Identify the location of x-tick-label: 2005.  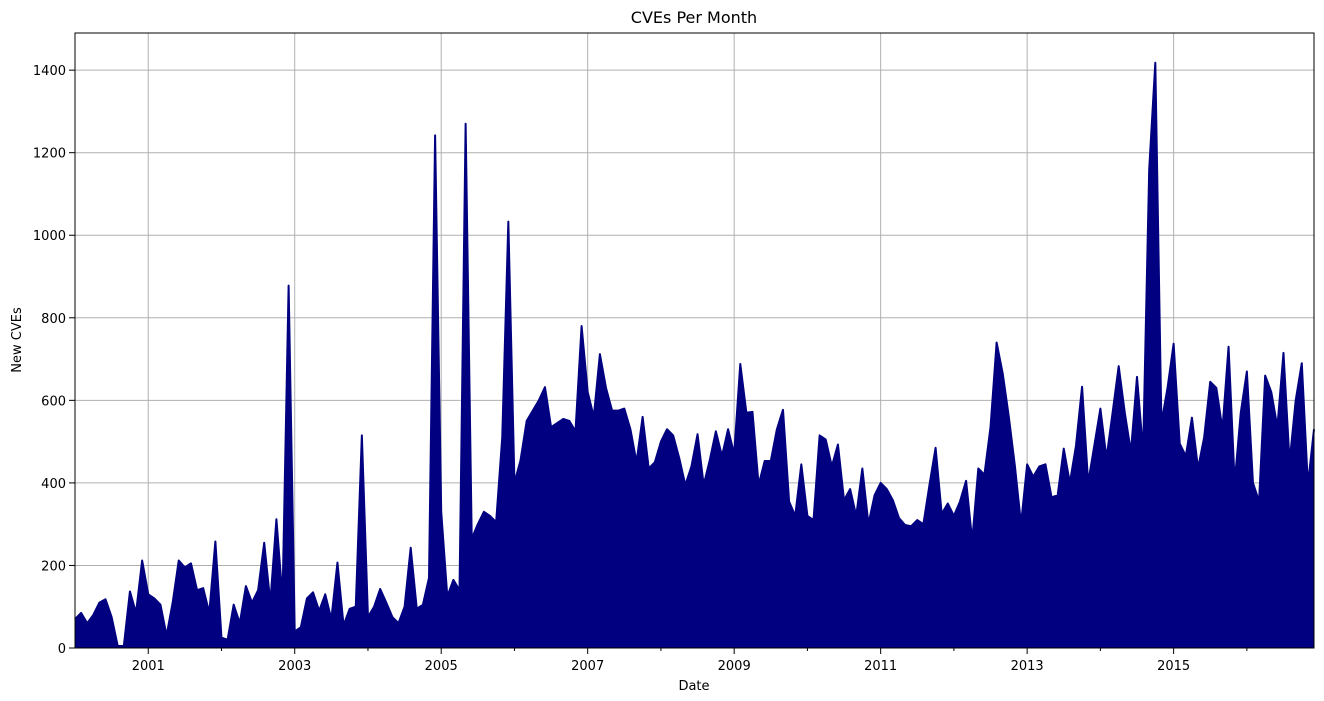
(441, 666).